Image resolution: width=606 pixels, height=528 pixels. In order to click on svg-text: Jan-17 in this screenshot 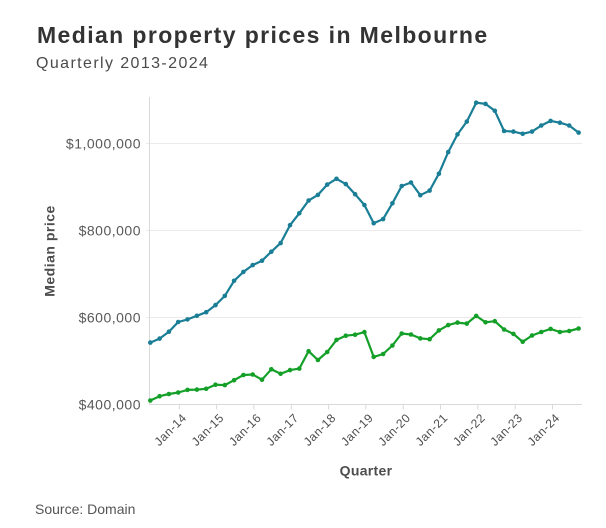, I will do `click(282, 430)`.